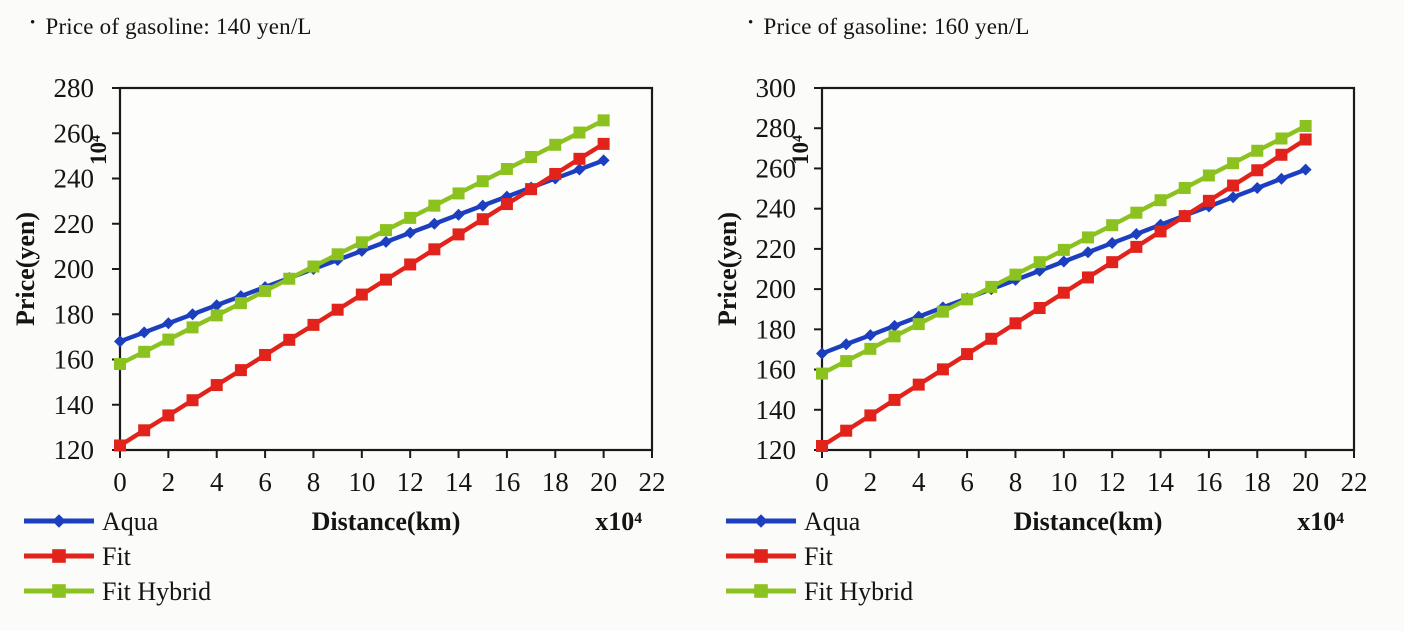  What do you see at coordinates (74, 405) in the screenshot?
I see `y-tick-label: 140` at bounding box center [74, 405].